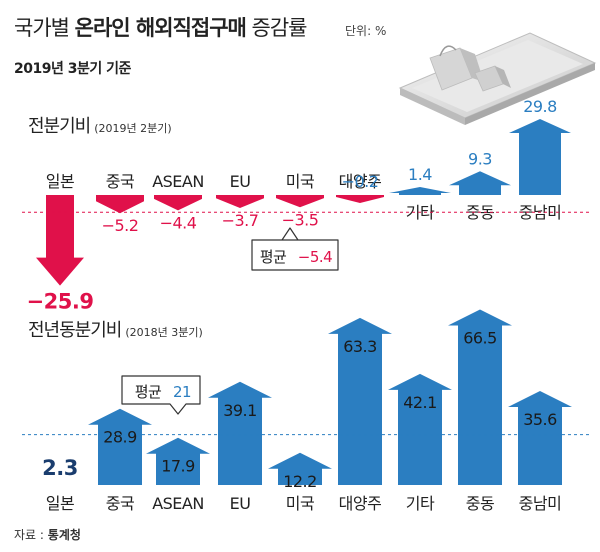 The image size is (600, 552). What do you see at coordinates (120, 503) in the screenshot?
I see `category-label-yoy-1: 중국` at bounding box center [120, 503].